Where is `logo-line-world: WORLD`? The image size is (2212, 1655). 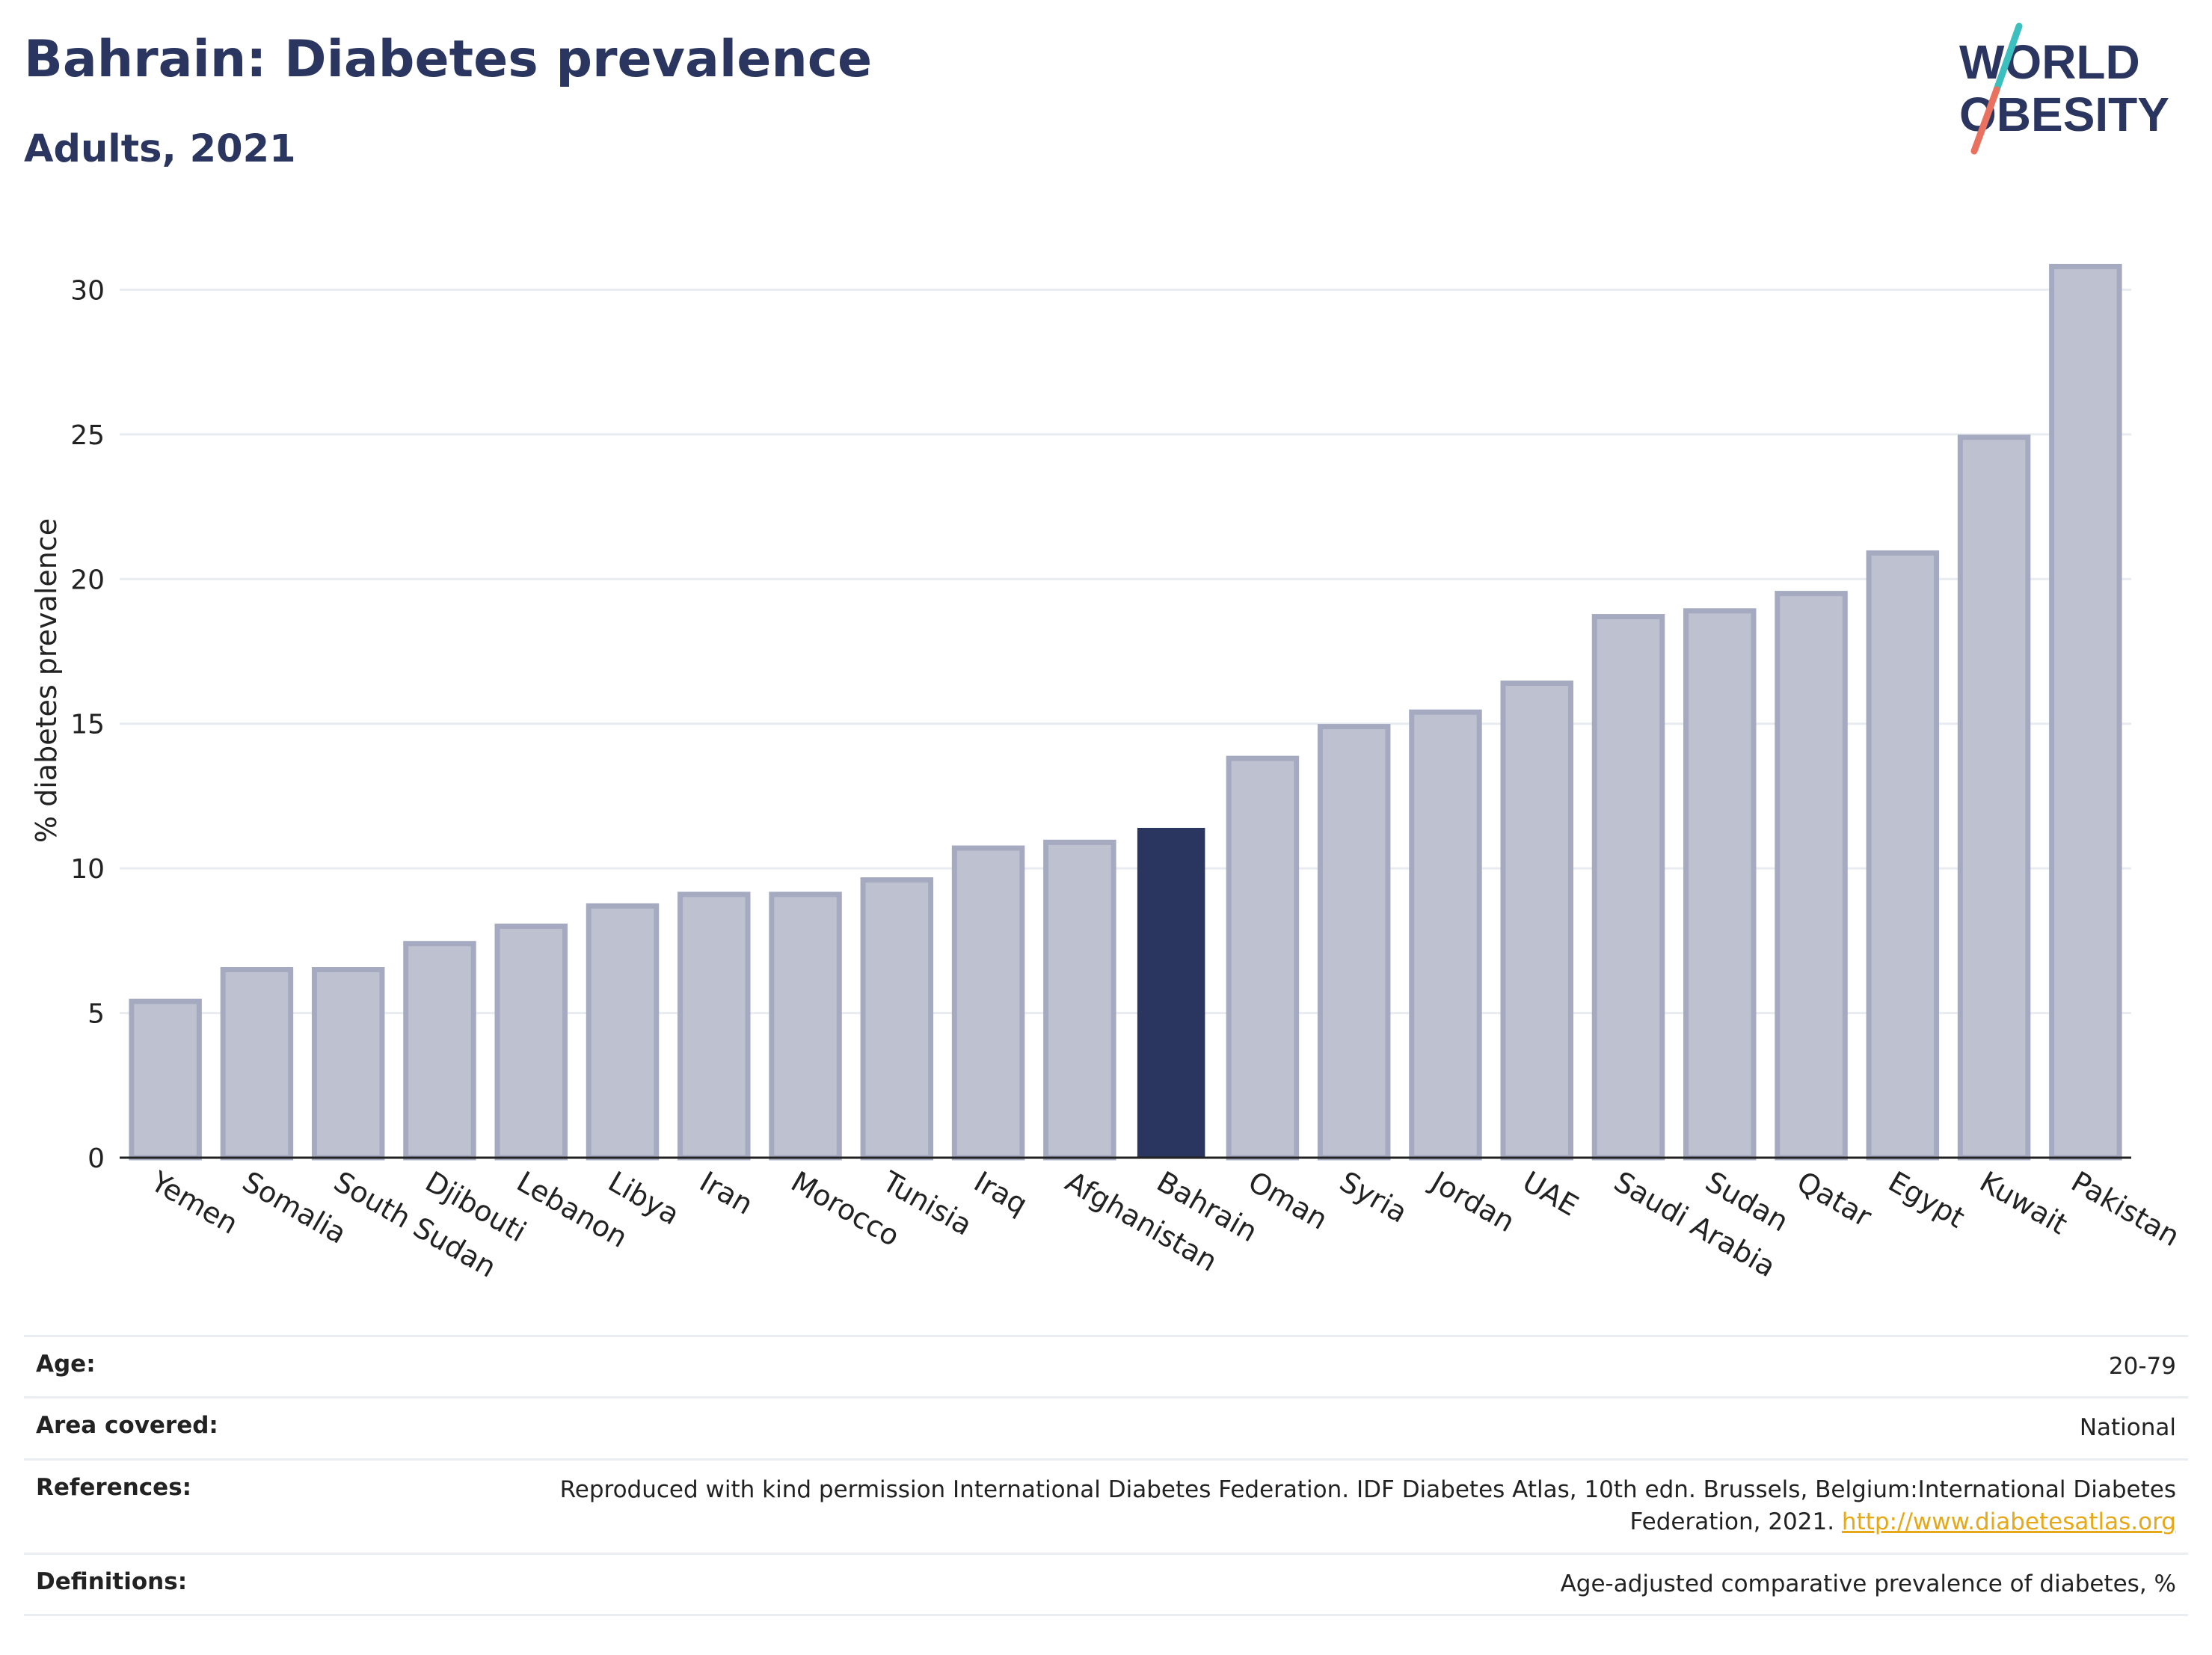 logo-line-world: WORLD is located at coordinates (2049, 62).